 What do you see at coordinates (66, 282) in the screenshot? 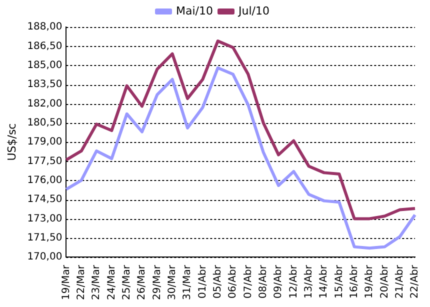
I see `x-tick-label: 19/Mar` at bounding box center [66, 282].